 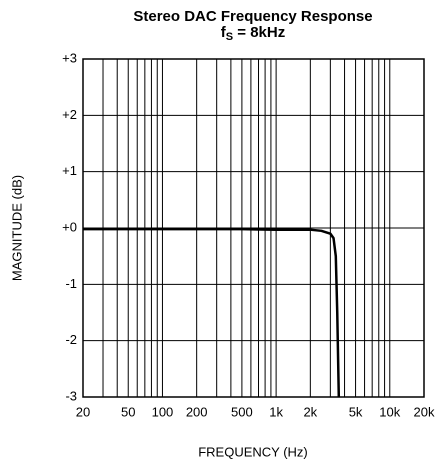 What do you see at coordinates (71, 395) in the screenshot?
I see `y-tick-label: -3` at bounding box center [71, 395].